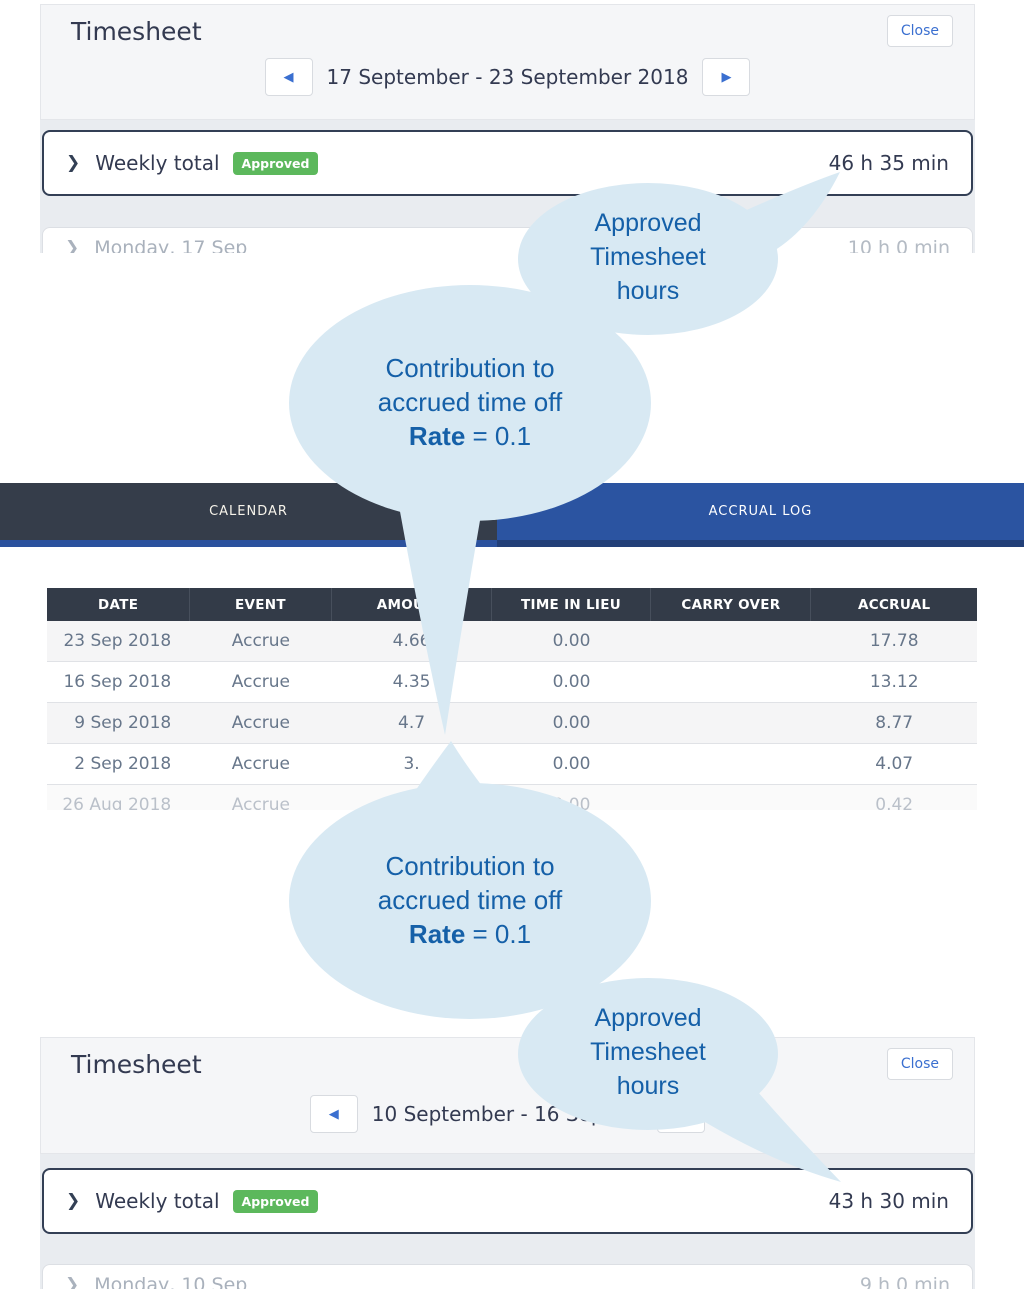  I want to click on day-row-monday: ❯ Monday, 17 Sep 10 h 0 min, so click(507, 240).